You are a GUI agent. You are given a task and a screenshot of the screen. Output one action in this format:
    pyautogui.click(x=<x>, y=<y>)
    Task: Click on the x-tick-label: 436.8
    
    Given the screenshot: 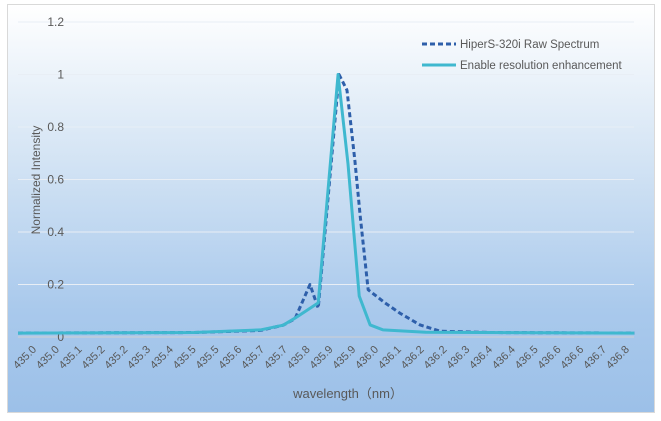 What is the action you would take?
    pyautogui.click(x=618, y=358)
    